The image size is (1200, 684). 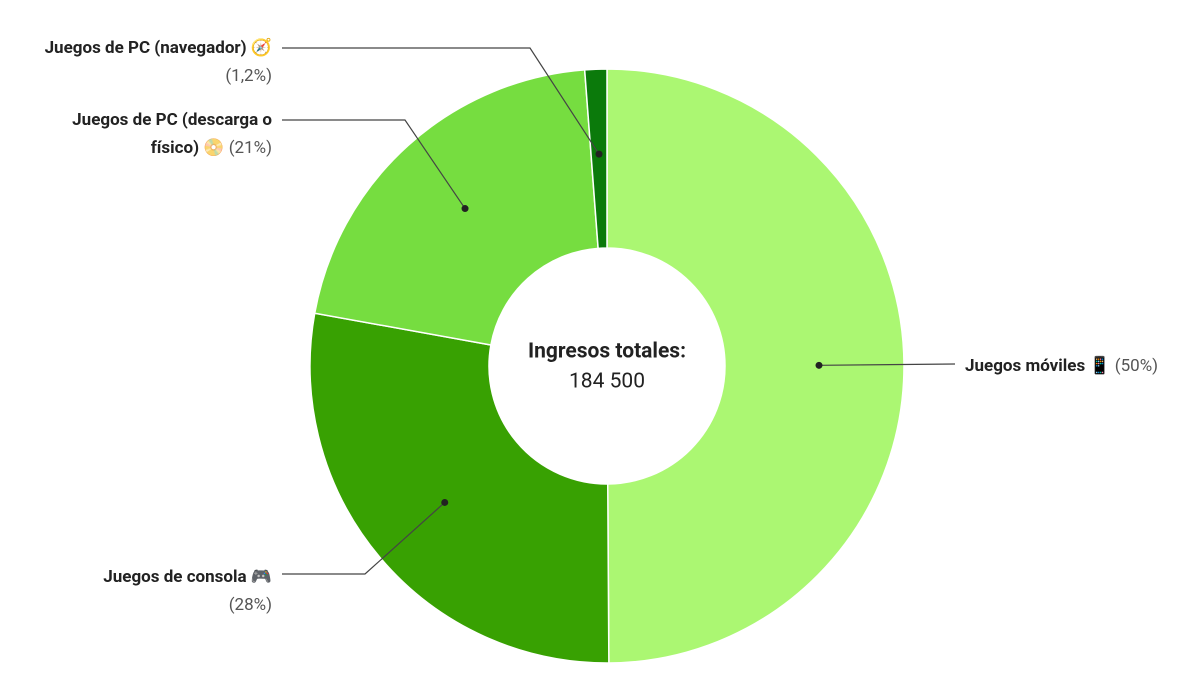 I want to click on category-label: Juegos de consola 🎮, so click(x=187, y=577).